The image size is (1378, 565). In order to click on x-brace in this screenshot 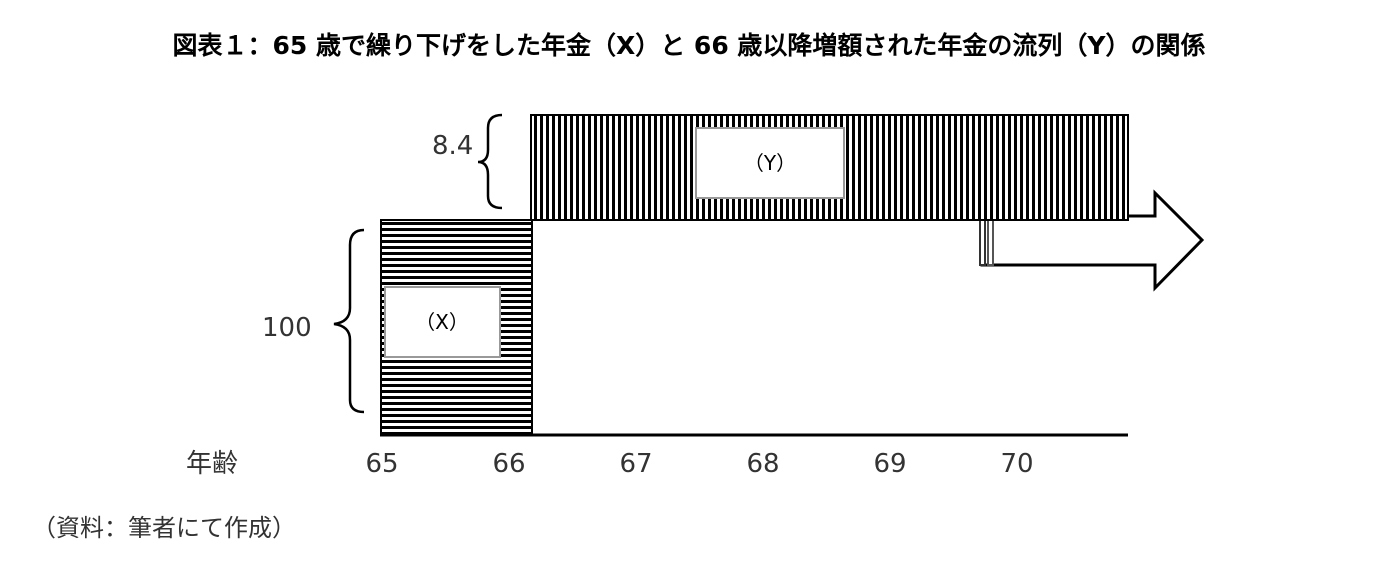, I will do `click(349, 321)`.